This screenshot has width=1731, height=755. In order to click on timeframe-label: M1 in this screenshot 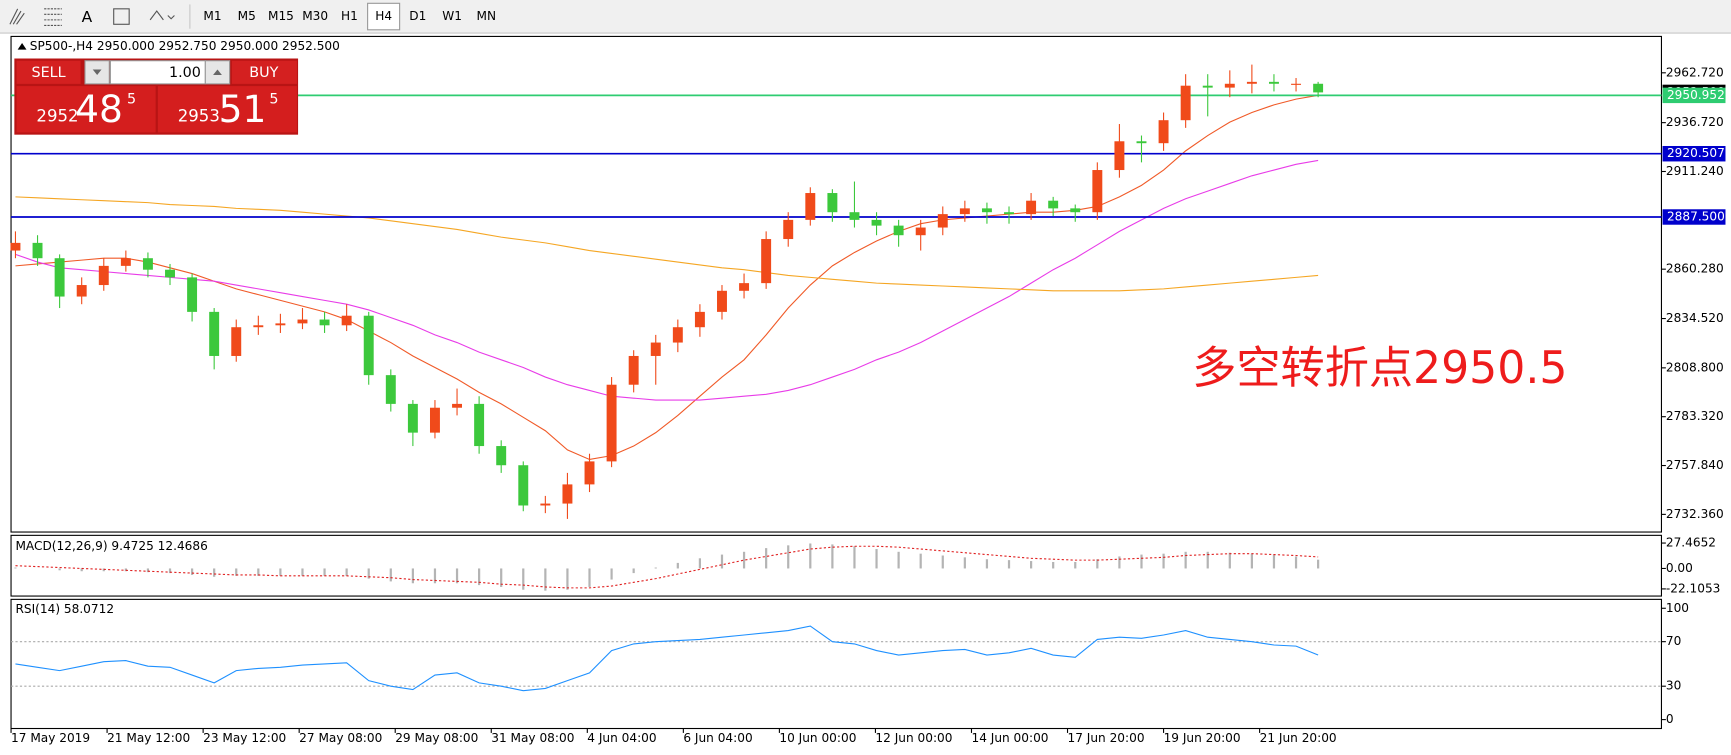, I will do `click(212, 16)`.